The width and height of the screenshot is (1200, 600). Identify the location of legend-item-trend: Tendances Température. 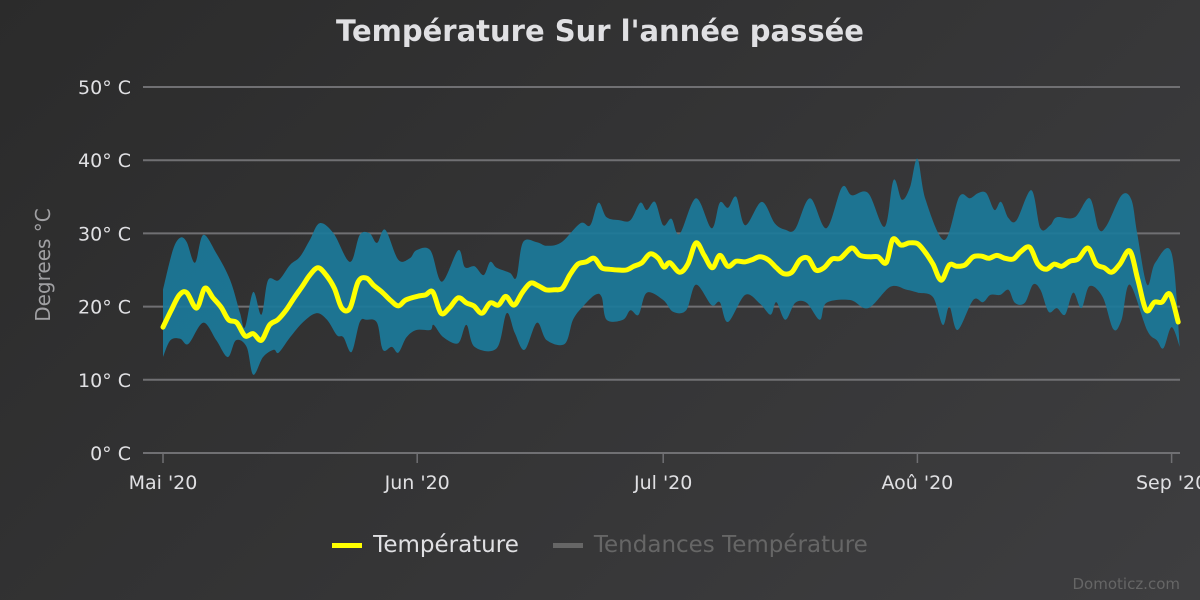
(710, 545).